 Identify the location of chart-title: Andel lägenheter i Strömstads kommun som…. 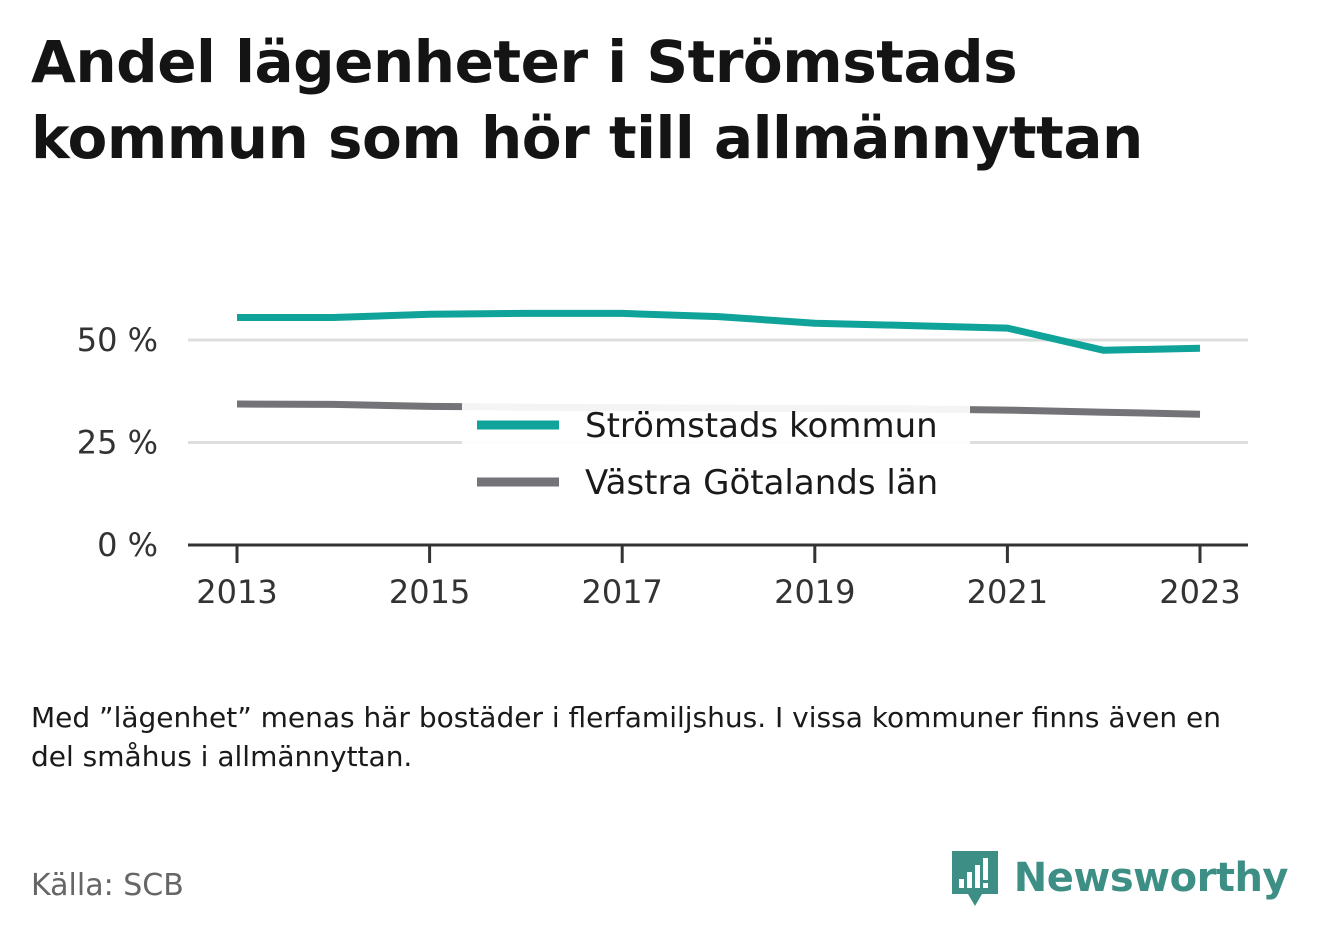
(587, 100).